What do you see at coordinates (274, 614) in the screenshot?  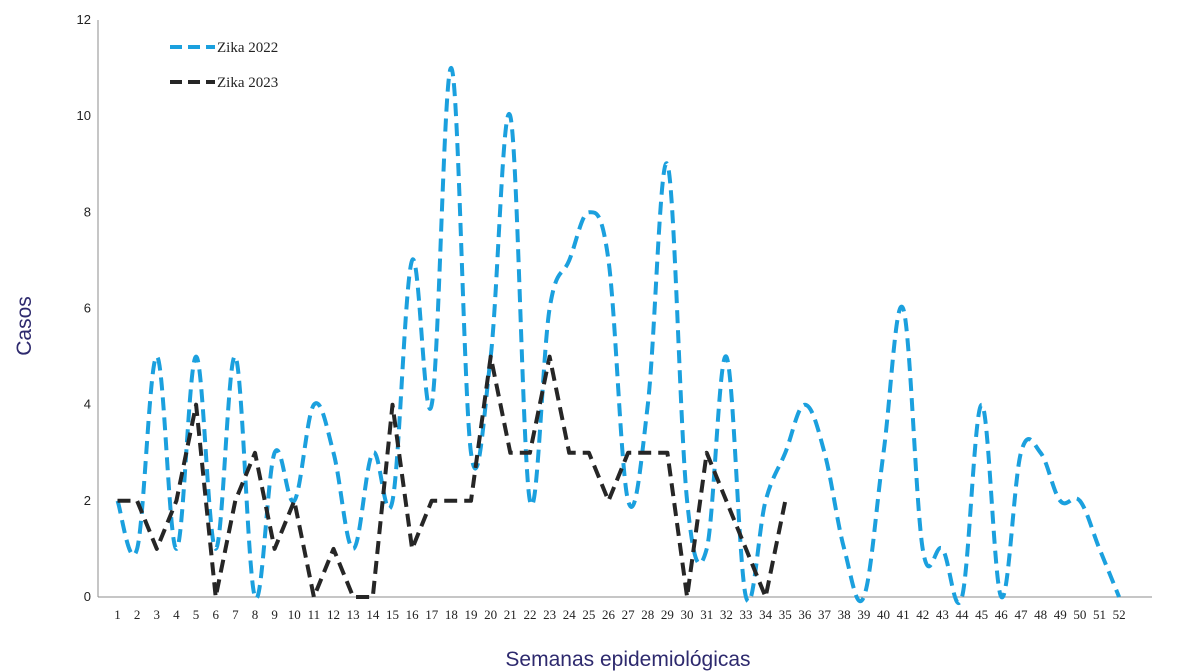 I see `x-tick-label: 9` at bounding box center [274, 614].